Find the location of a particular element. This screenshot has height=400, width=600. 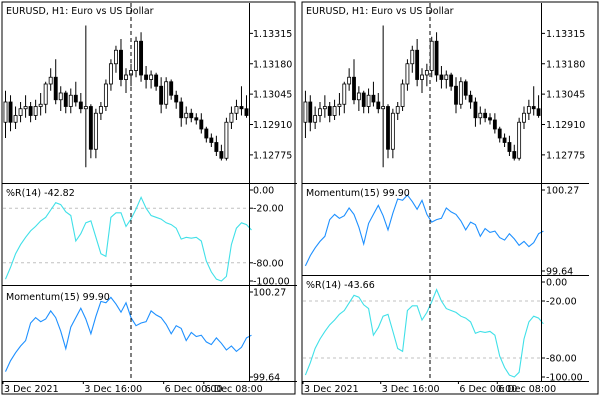

right-time-tick-label: 6 Dec 08:00 is located at coordinates (527, 389).